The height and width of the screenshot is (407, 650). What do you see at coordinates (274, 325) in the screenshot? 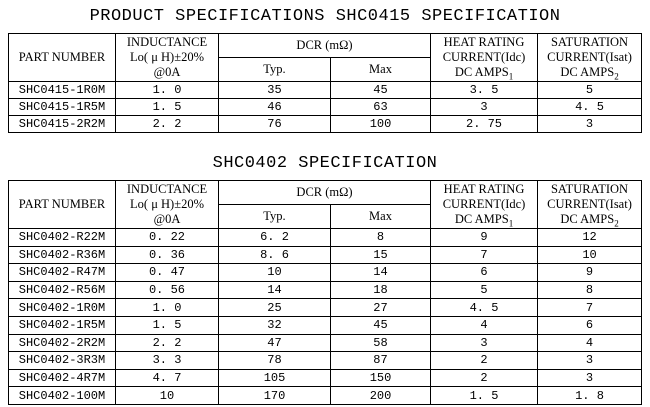
I see `cell-dcr-typ: 32` at bounding box center [274, 325].